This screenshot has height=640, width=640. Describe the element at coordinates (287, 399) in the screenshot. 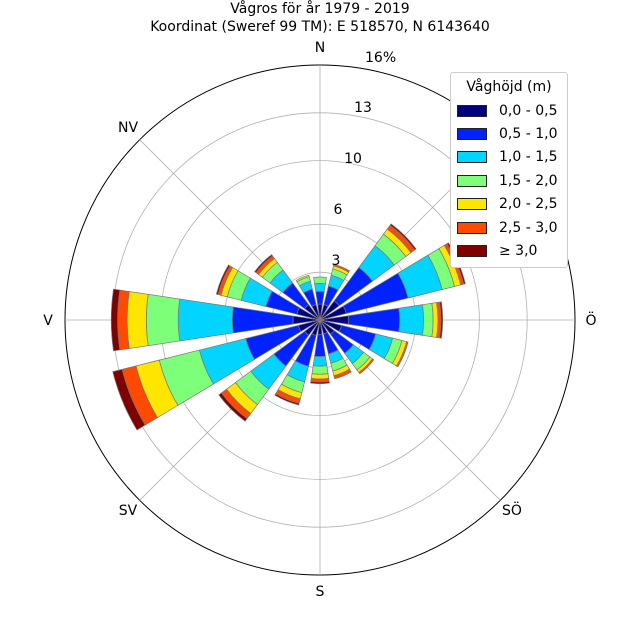

I see `bar-dir9-bin6` at that location.